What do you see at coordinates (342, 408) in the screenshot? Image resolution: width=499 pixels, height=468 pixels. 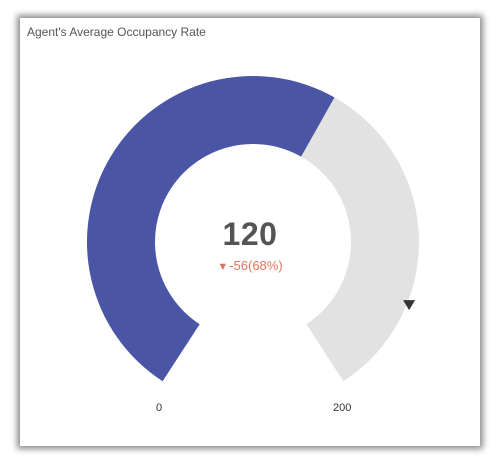 I see `gauge-max-label: 200` at bounding box center [342, 408].